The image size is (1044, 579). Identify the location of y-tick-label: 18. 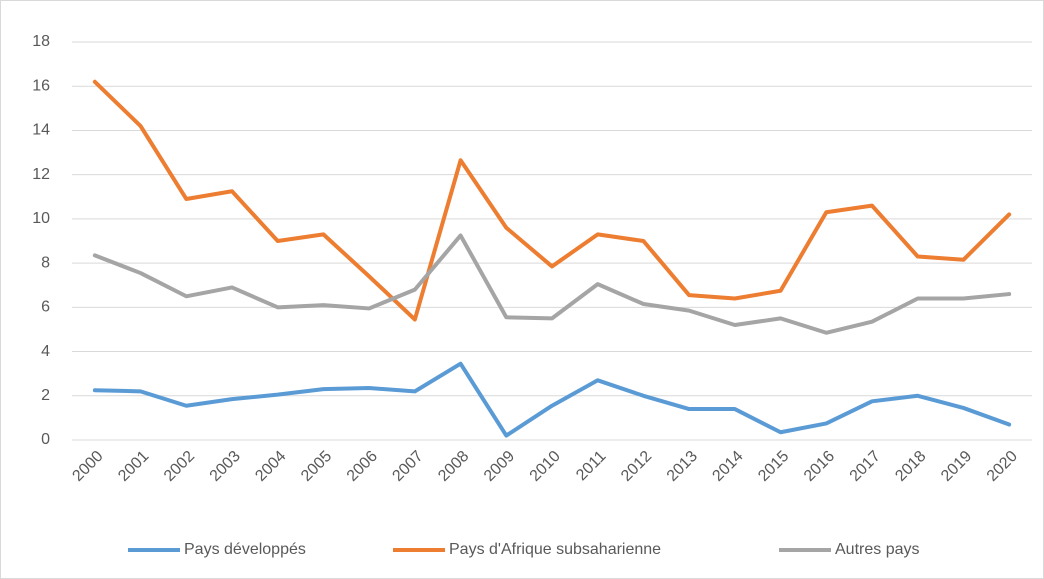
(41, 41).